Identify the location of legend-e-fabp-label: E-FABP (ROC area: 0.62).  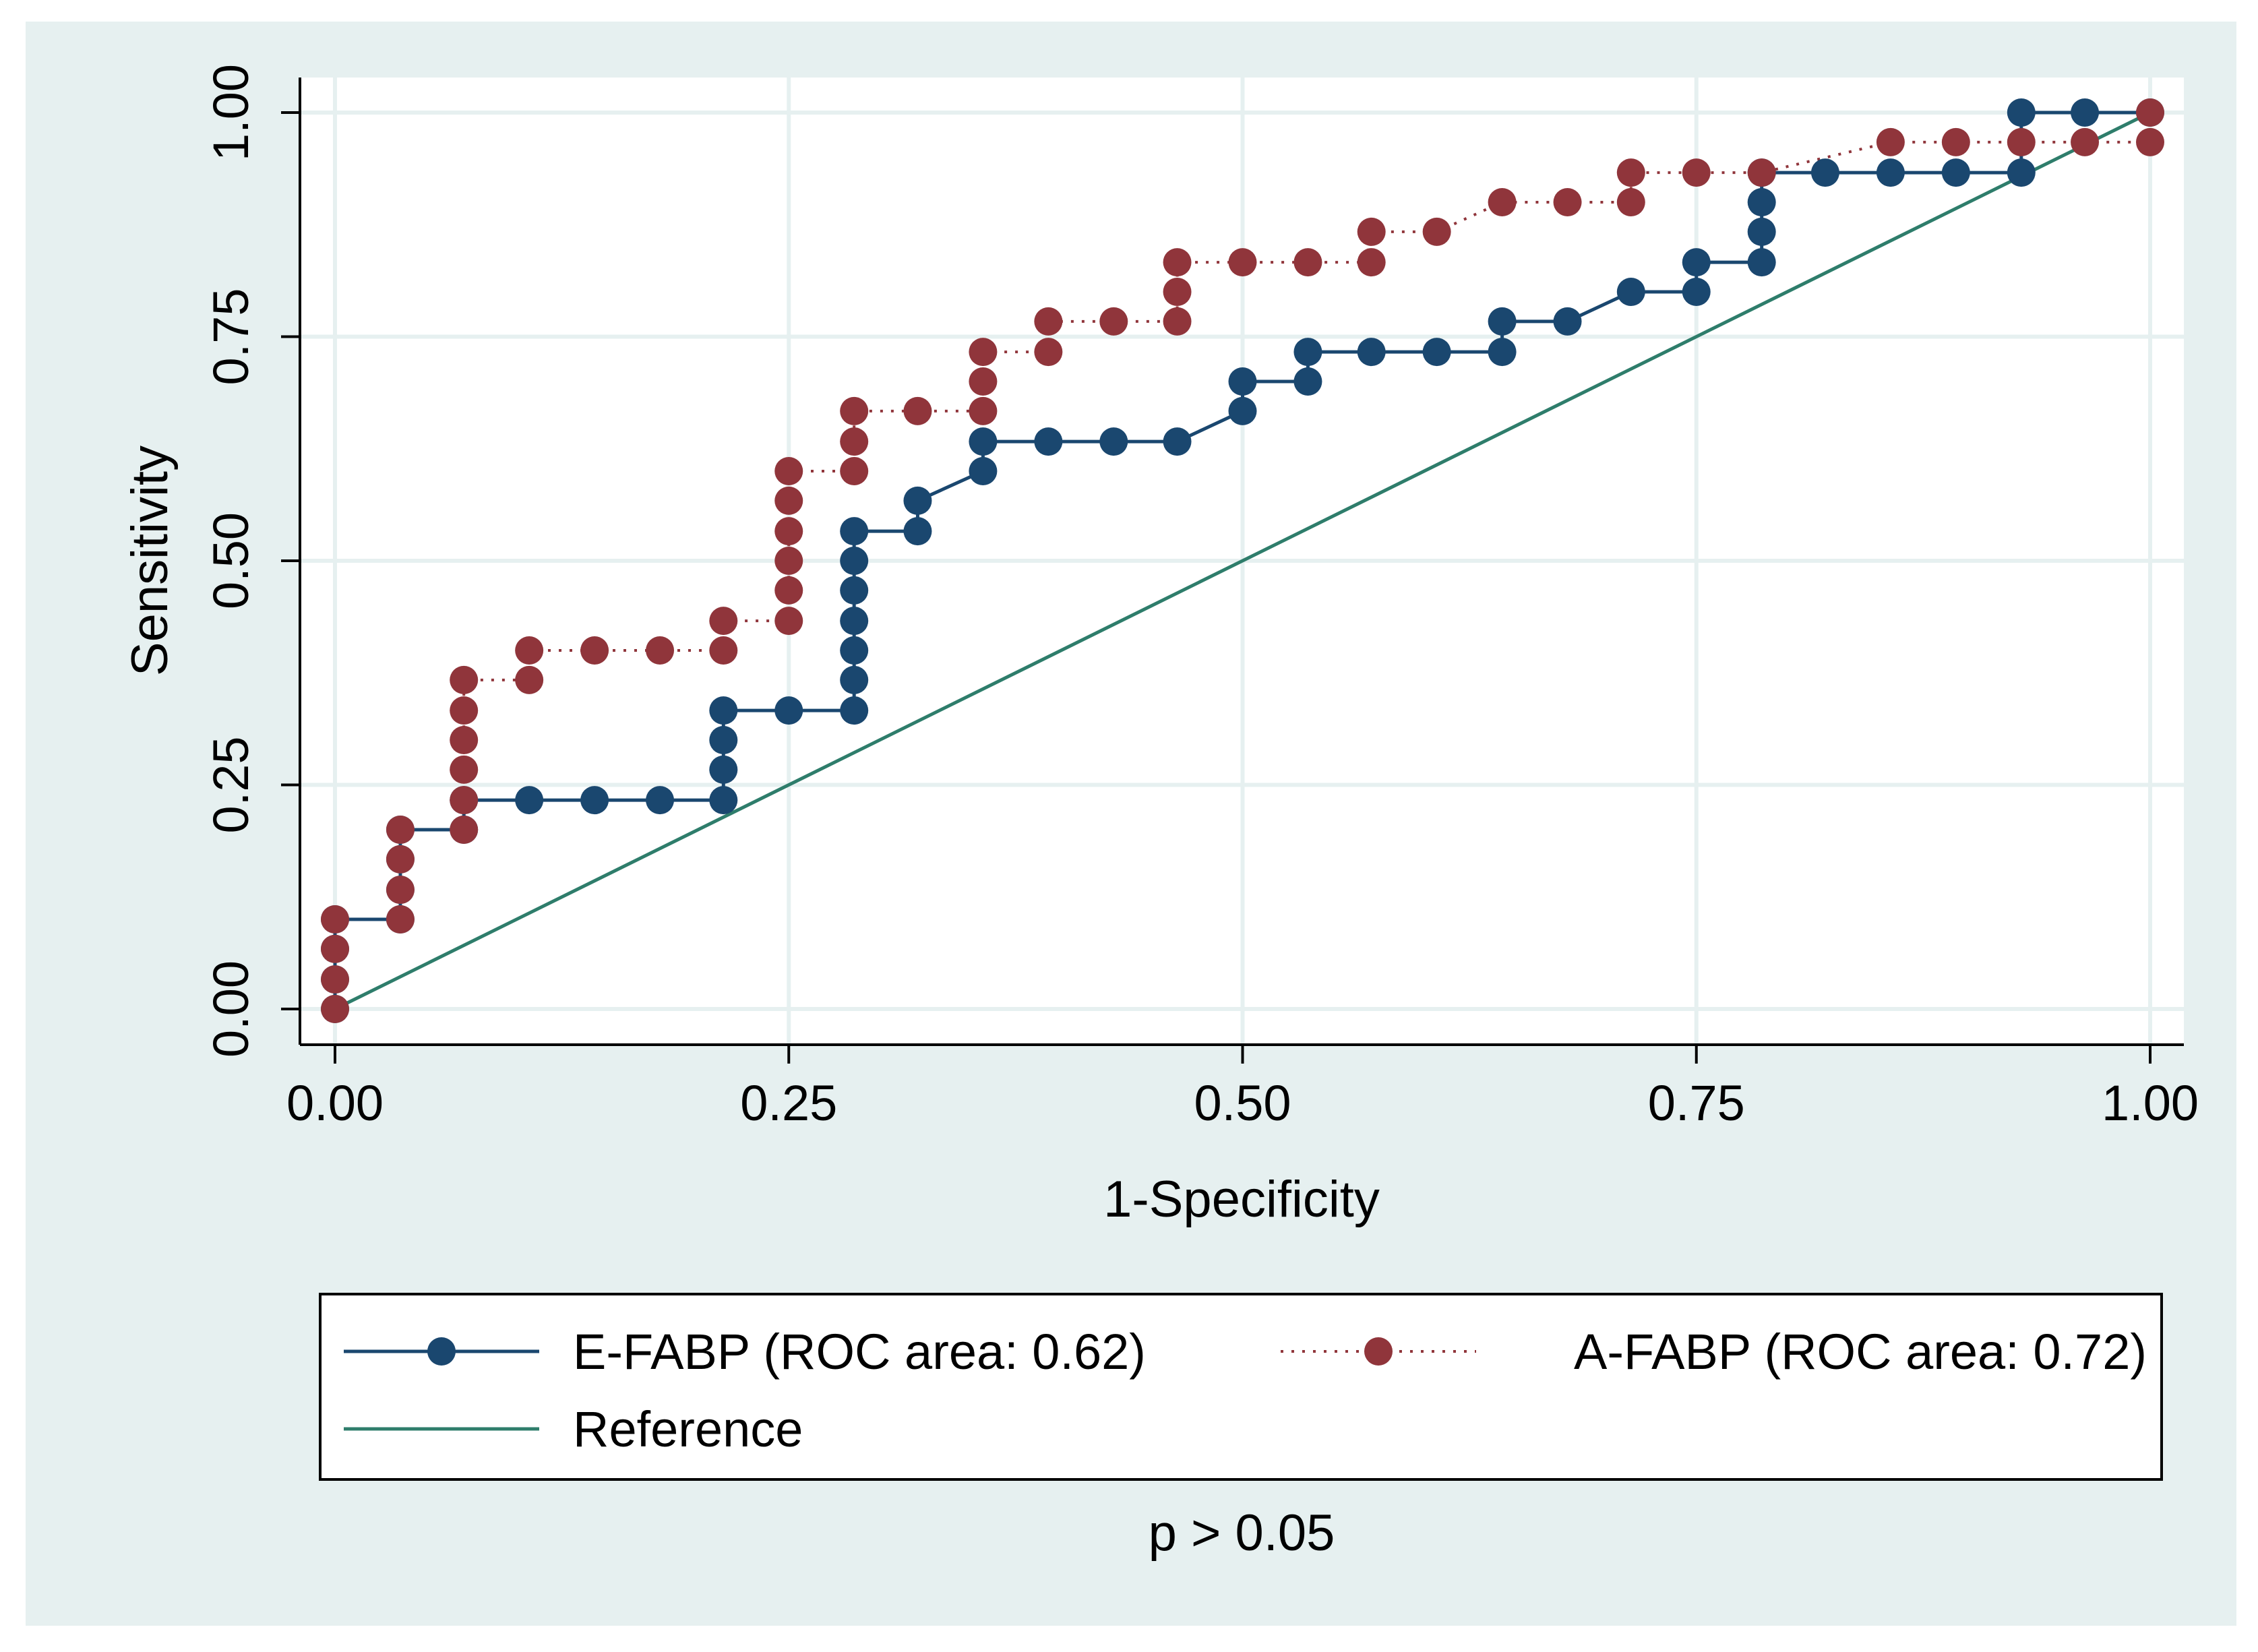
(859, 1352).